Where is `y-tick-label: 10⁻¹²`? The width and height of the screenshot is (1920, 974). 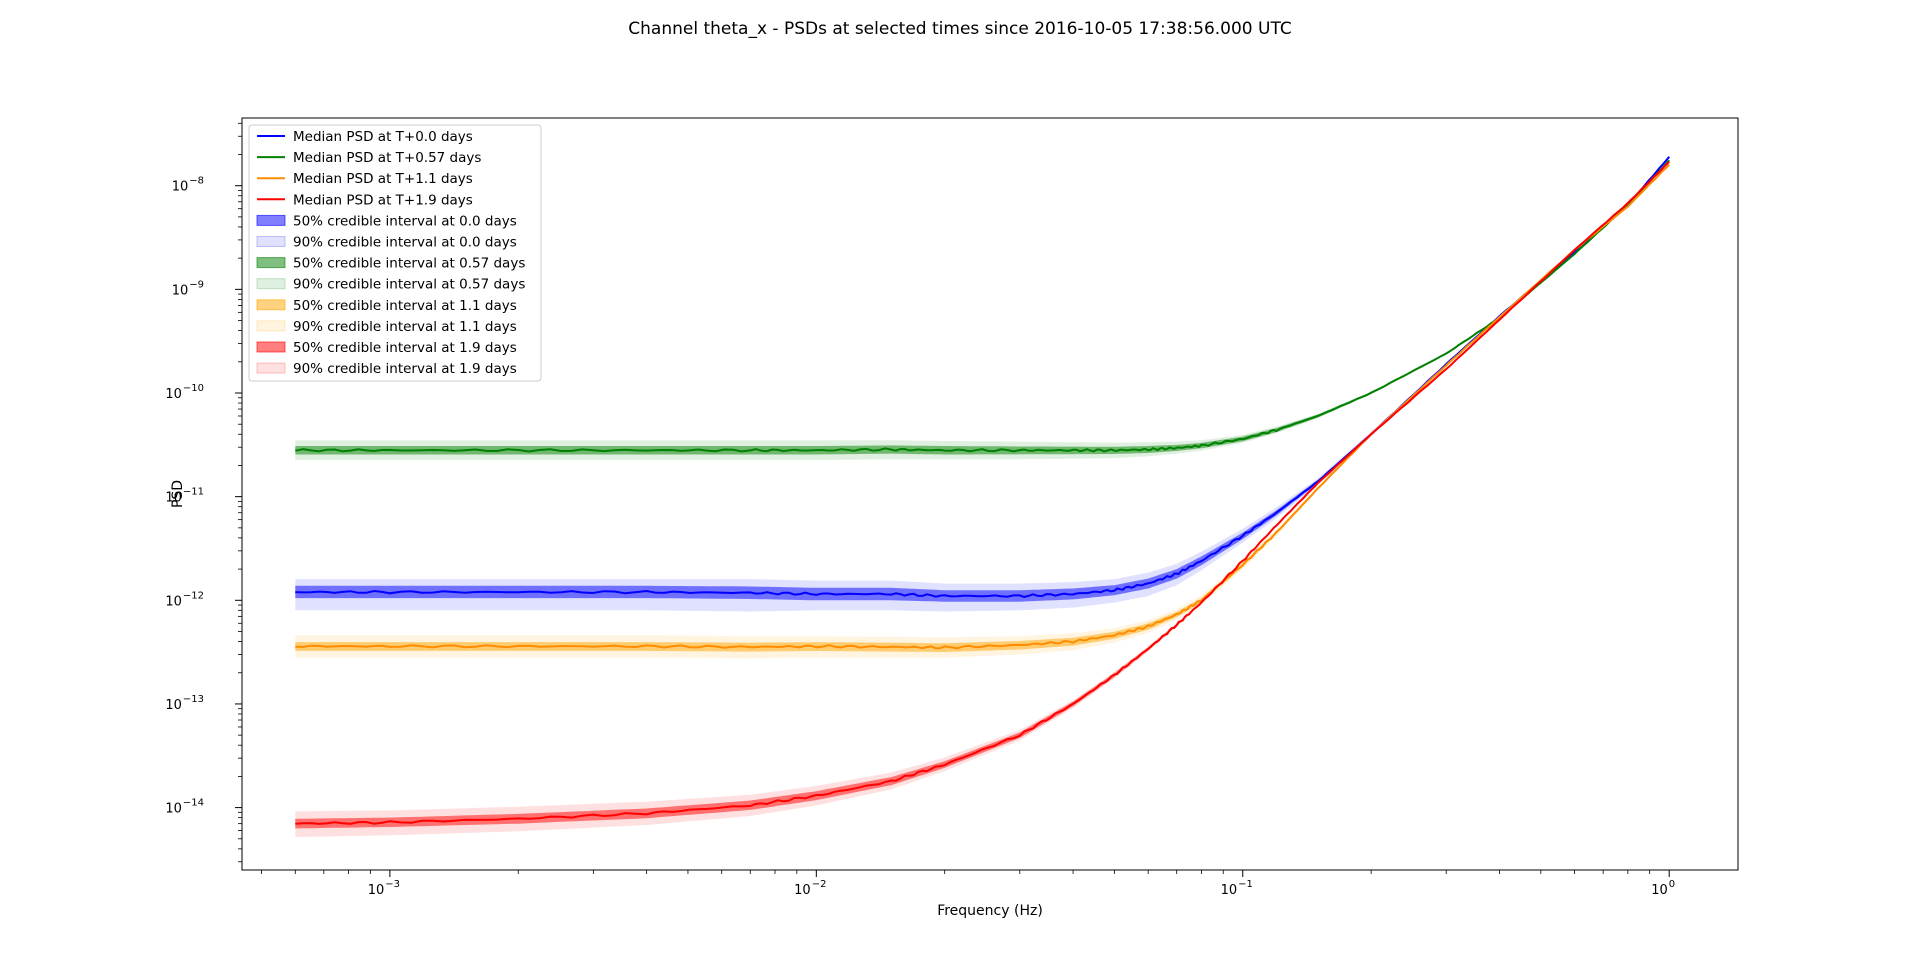
y-tick-label: 10⁻¹² is located at coordinates (184, 599).